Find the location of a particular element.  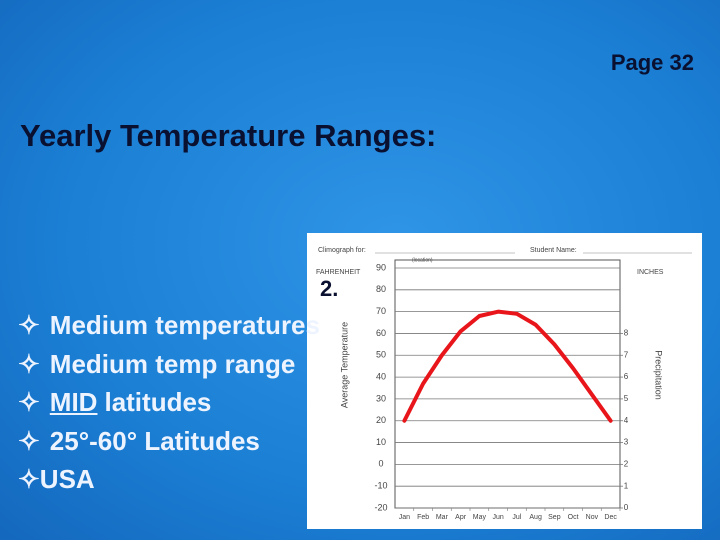

temperature-line is located at coordinates (507, 366).